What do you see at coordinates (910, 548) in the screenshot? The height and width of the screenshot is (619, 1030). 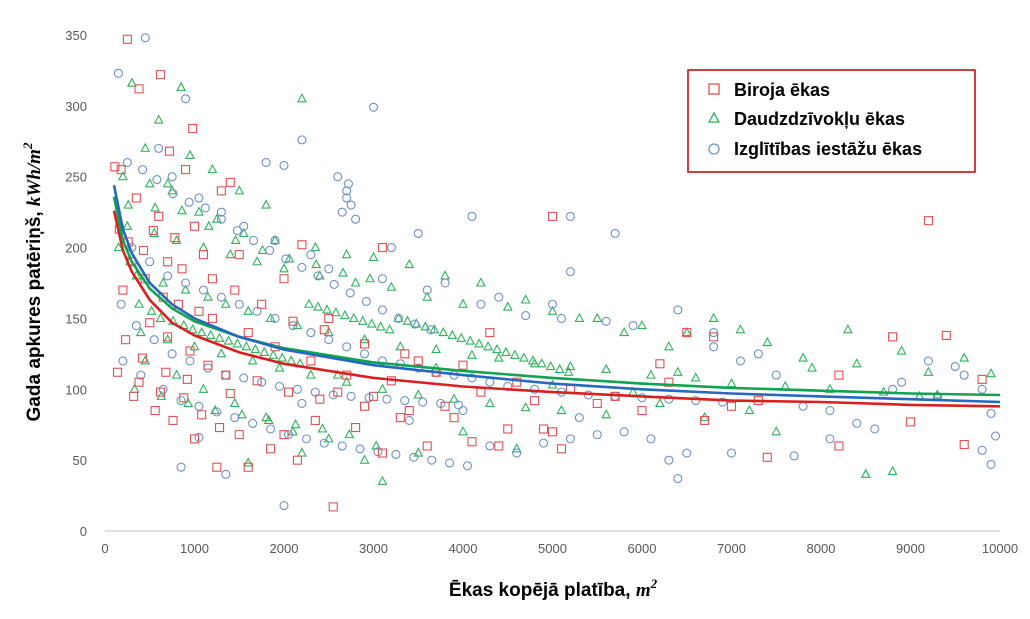 I see `x-tick-label: 9000` at bounding box center [910, 548].